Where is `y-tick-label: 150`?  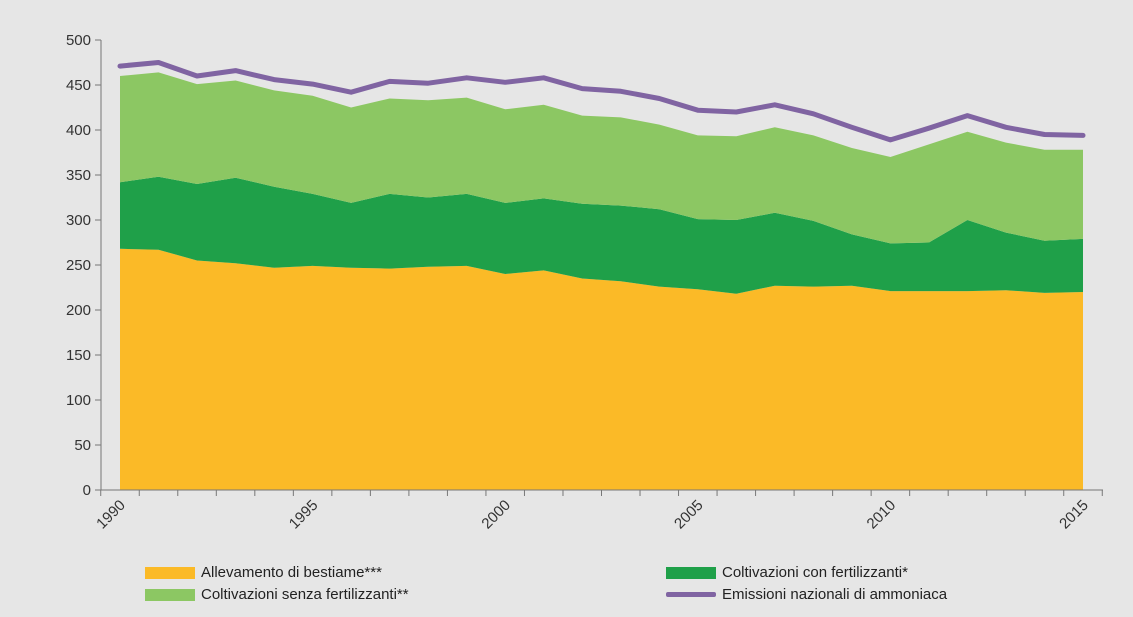
y-tick-label: 150 is located at coordinates (78, 355).